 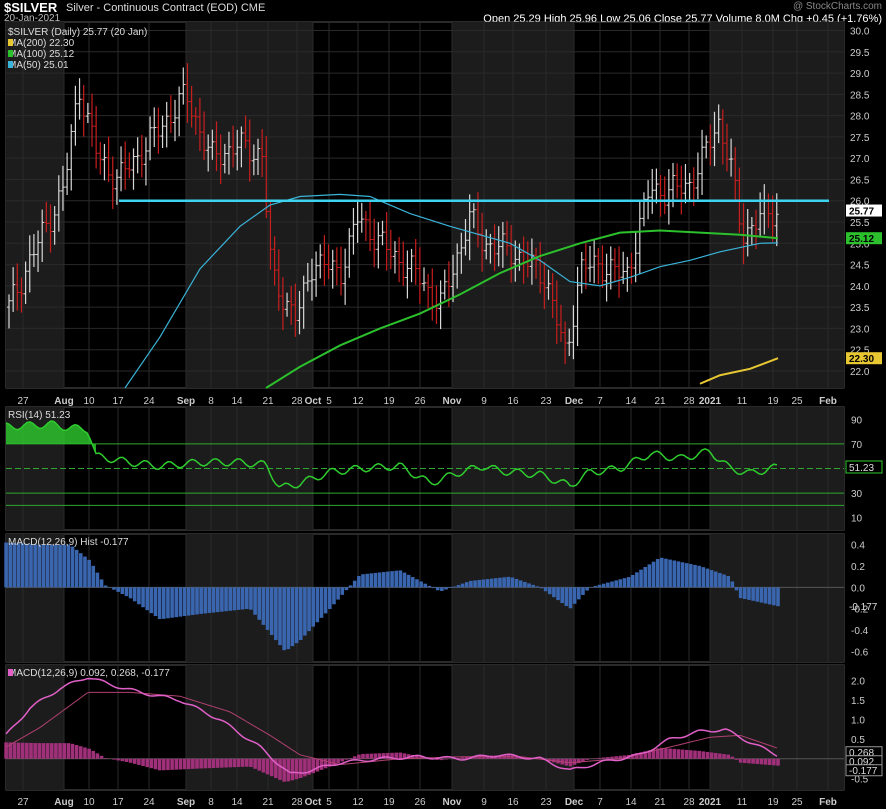 What do you see at coordinates (710, 401) in the screenshot?
I see `price-x-tick-label: 2021` at bounding box center [710, 401].